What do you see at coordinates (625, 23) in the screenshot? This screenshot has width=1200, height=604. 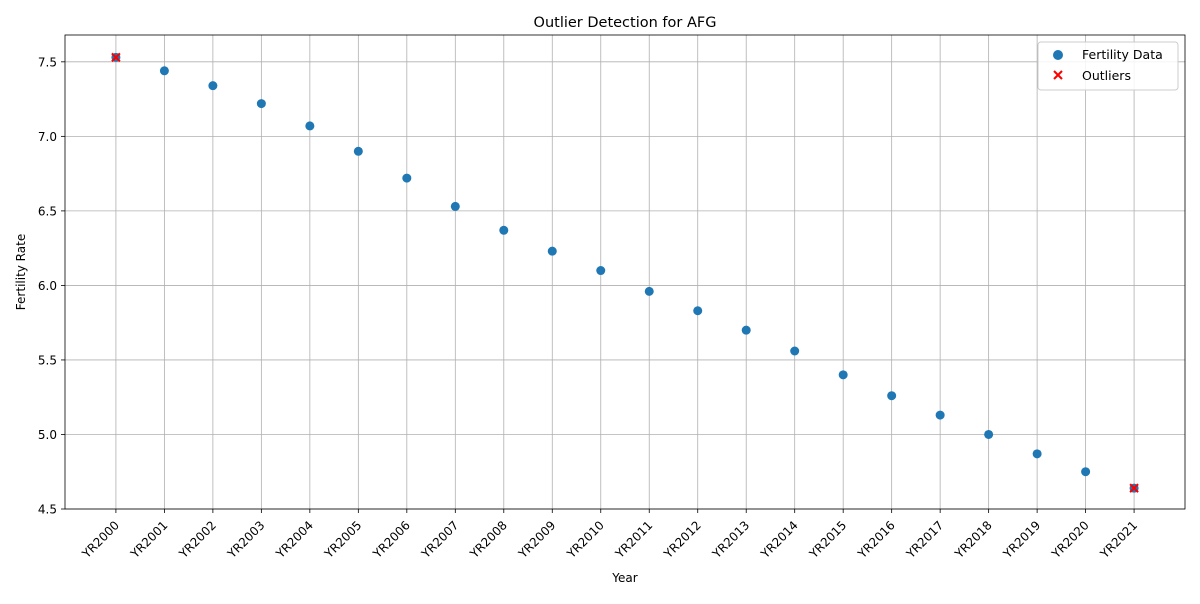 I see `chart-title: Outlier Detection for AFG` at bounding box center [625, 23].